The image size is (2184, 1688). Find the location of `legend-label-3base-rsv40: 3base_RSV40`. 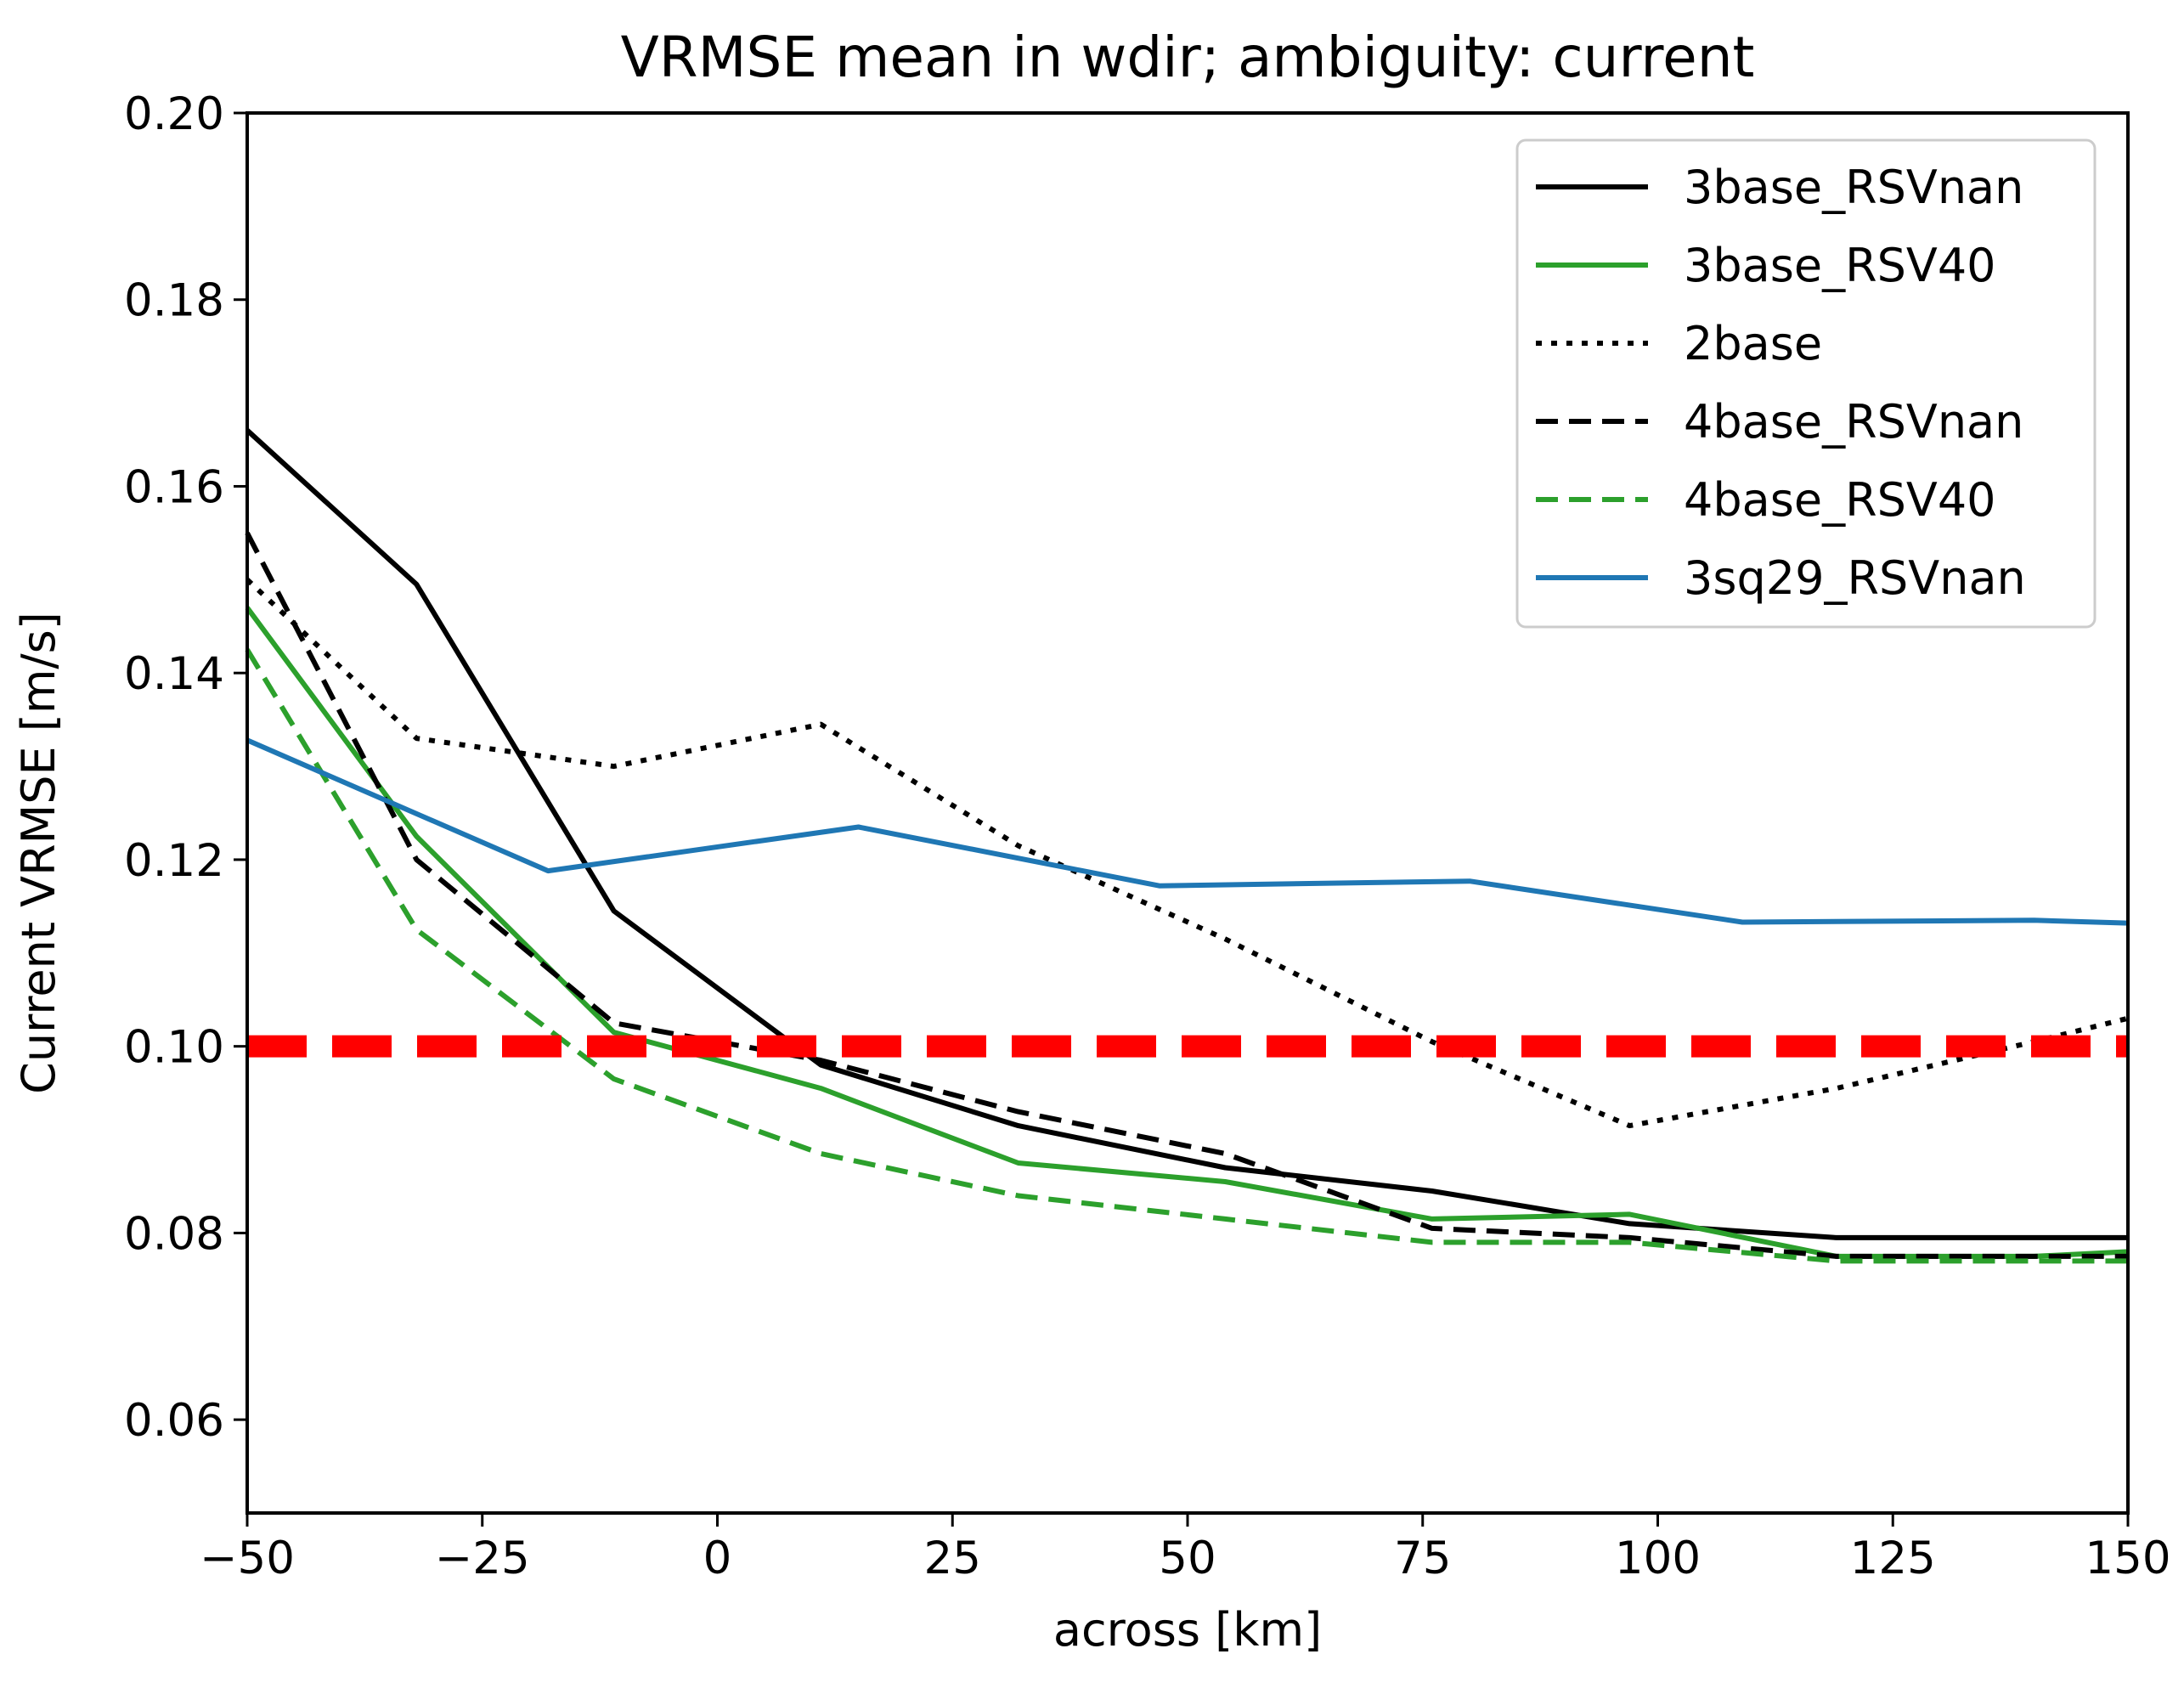

legend-label-3base-rsv40: 3base_RSV40 is located at coordinates (1840, 265).